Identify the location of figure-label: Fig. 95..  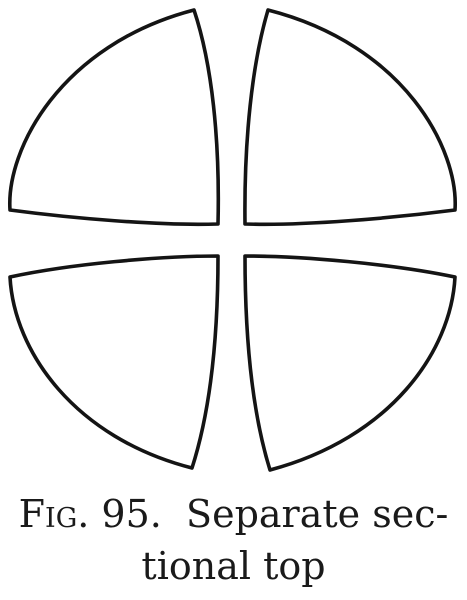
(90, 514).